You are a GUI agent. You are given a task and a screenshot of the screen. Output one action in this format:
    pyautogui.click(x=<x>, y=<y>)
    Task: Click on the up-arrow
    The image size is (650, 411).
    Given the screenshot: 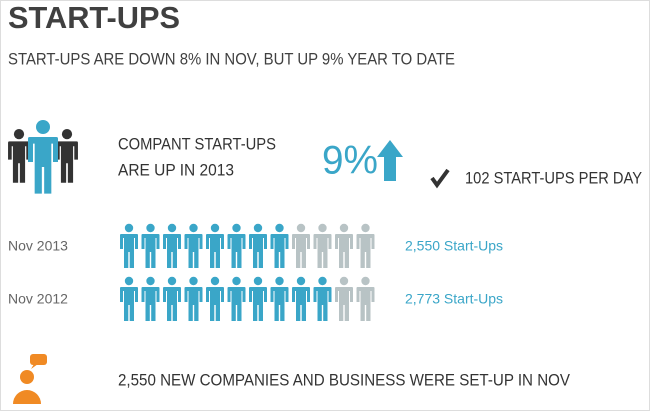 What is the action you would take?
    pyautogui.click(x=390, y=160)
    